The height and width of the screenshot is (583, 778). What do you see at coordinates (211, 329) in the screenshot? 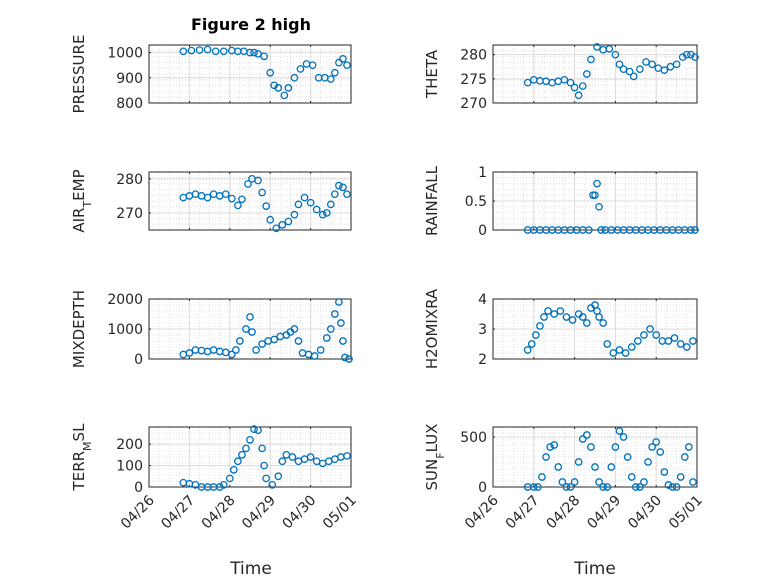
I see `subplot-mixdepth: 0 1000 2000 MIXDEPTH` at bounding box center [211, 329].